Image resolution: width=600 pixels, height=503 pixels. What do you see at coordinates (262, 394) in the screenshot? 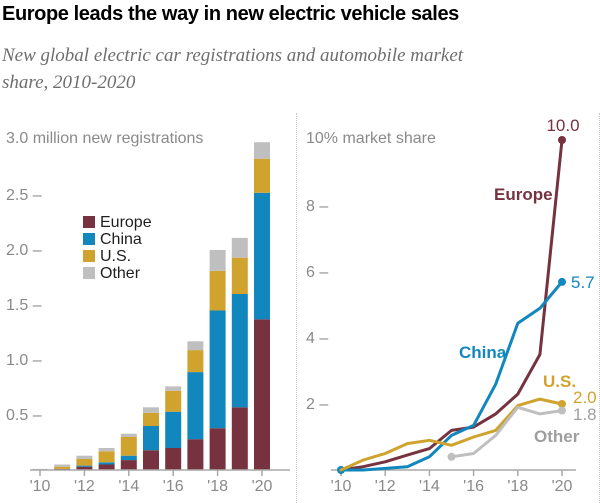
I see `bar-2020-europe` at bounding box center [262, 394].